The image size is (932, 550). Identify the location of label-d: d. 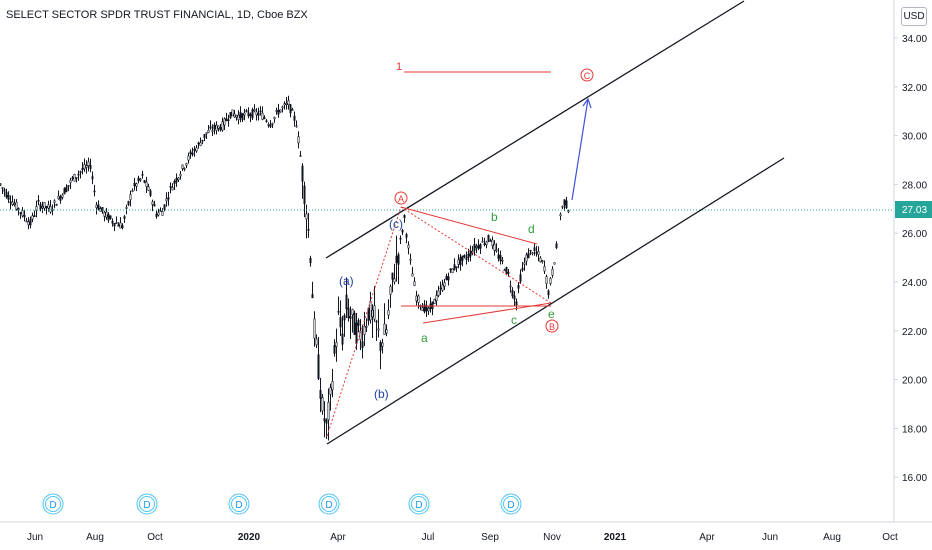
(531, 229).